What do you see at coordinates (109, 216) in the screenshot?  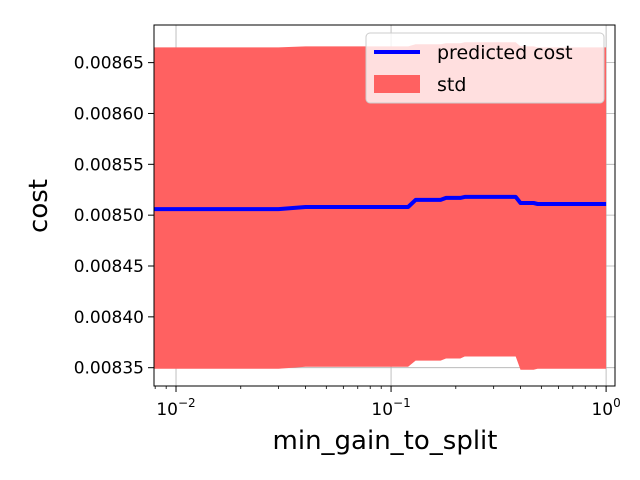 I see `y-tick-label-3: 0.00850` at bounding box center [109, 216].